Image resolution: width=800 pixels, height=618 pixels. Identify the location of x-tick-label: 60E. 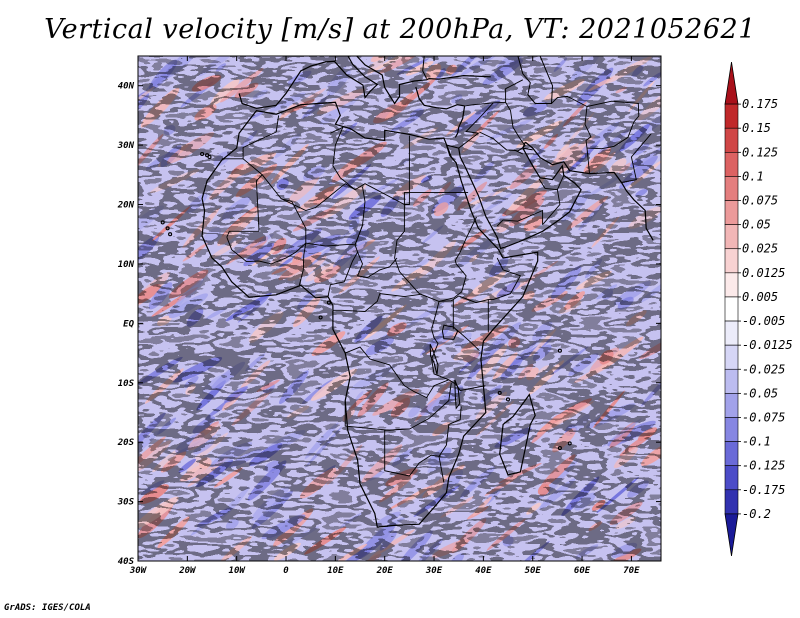
(582, 571).